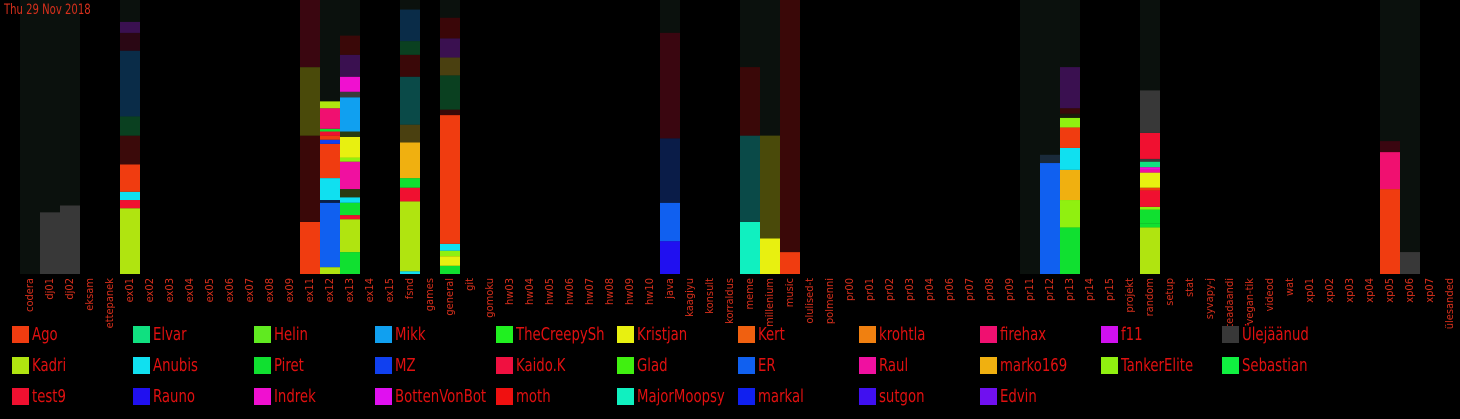  I want to click on x-tick-label-ex08: ex08, so click(269, 290).